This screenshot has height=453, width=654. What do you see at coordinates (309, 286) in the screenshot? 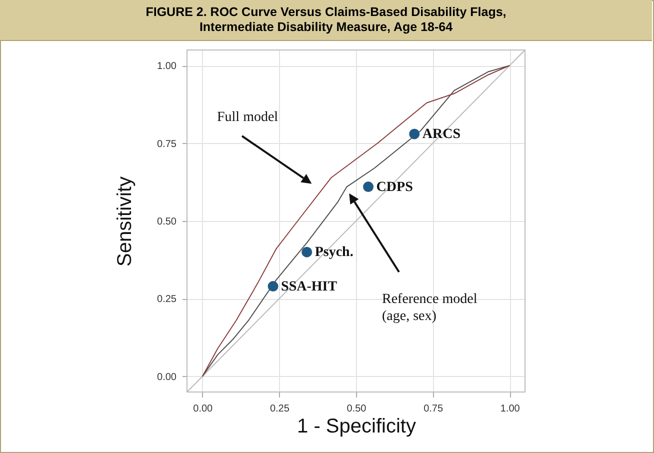
I see `series-label: SSA-HIT` at bounding box center [309, 286].